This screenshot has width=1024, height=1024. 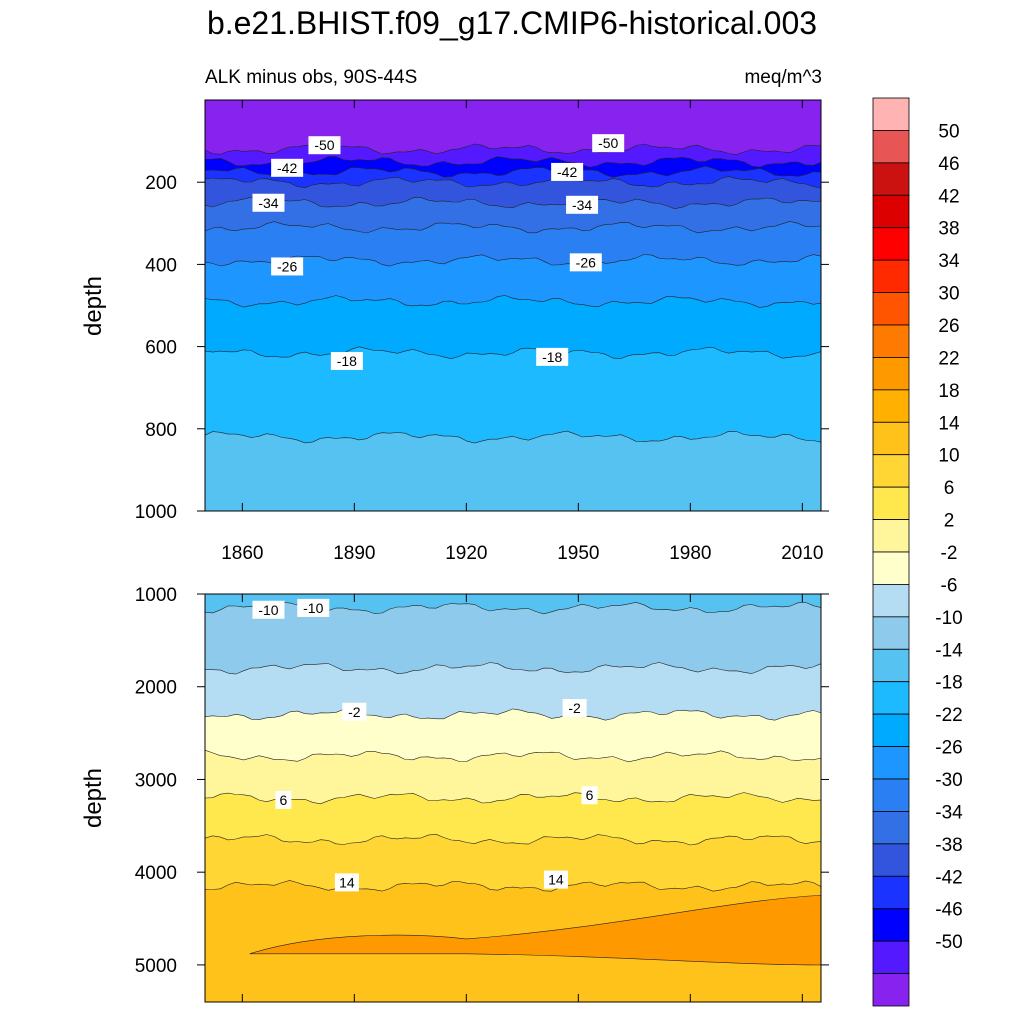 I want to click on y-tick-label: 3000, so click(x=156, y=780).